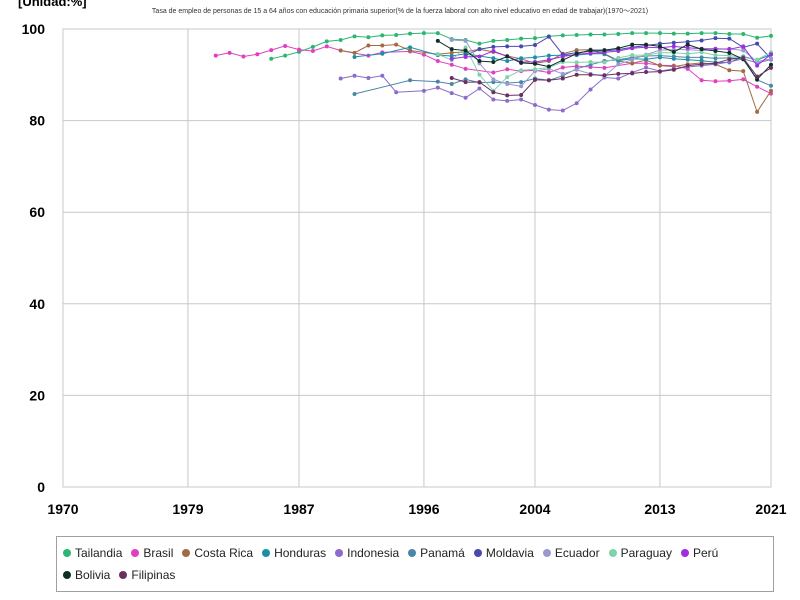 This screenshot has width=800, height=600. I want to click on legend-label: Honduras, so click(300, 553).